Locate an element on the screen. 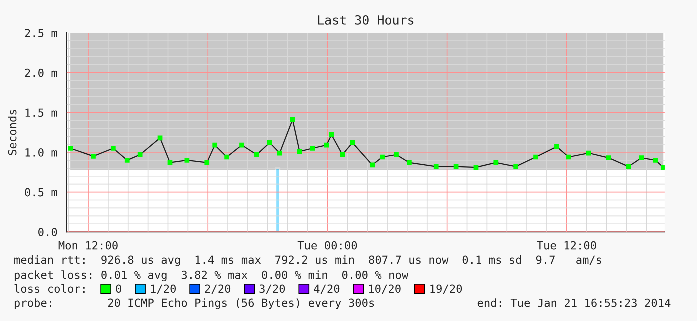  y-tick-label: 1.0 m is located at coordinates (42, 152).